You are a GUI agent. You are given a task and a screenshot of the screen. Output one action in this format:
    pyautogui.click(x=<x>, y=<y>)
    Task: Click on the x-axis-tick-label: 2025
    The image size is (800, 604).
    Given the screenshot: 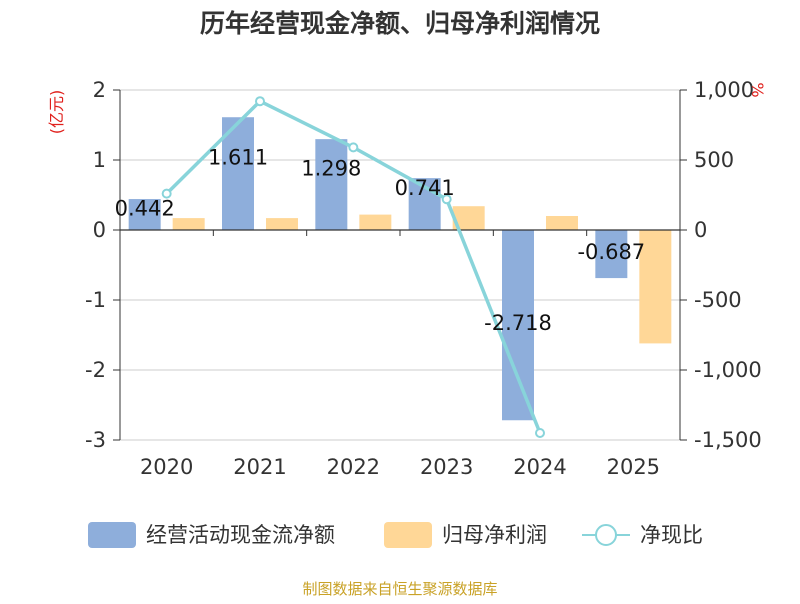 What is the action you would take?
    pyautogui.click(x=633, y=467)
    